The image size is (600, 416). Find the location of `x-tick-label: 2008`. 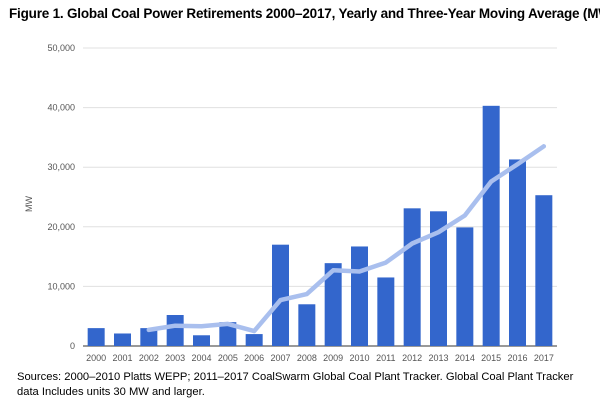

x-tick-label: 2008 is located at coordinates (307, 358).